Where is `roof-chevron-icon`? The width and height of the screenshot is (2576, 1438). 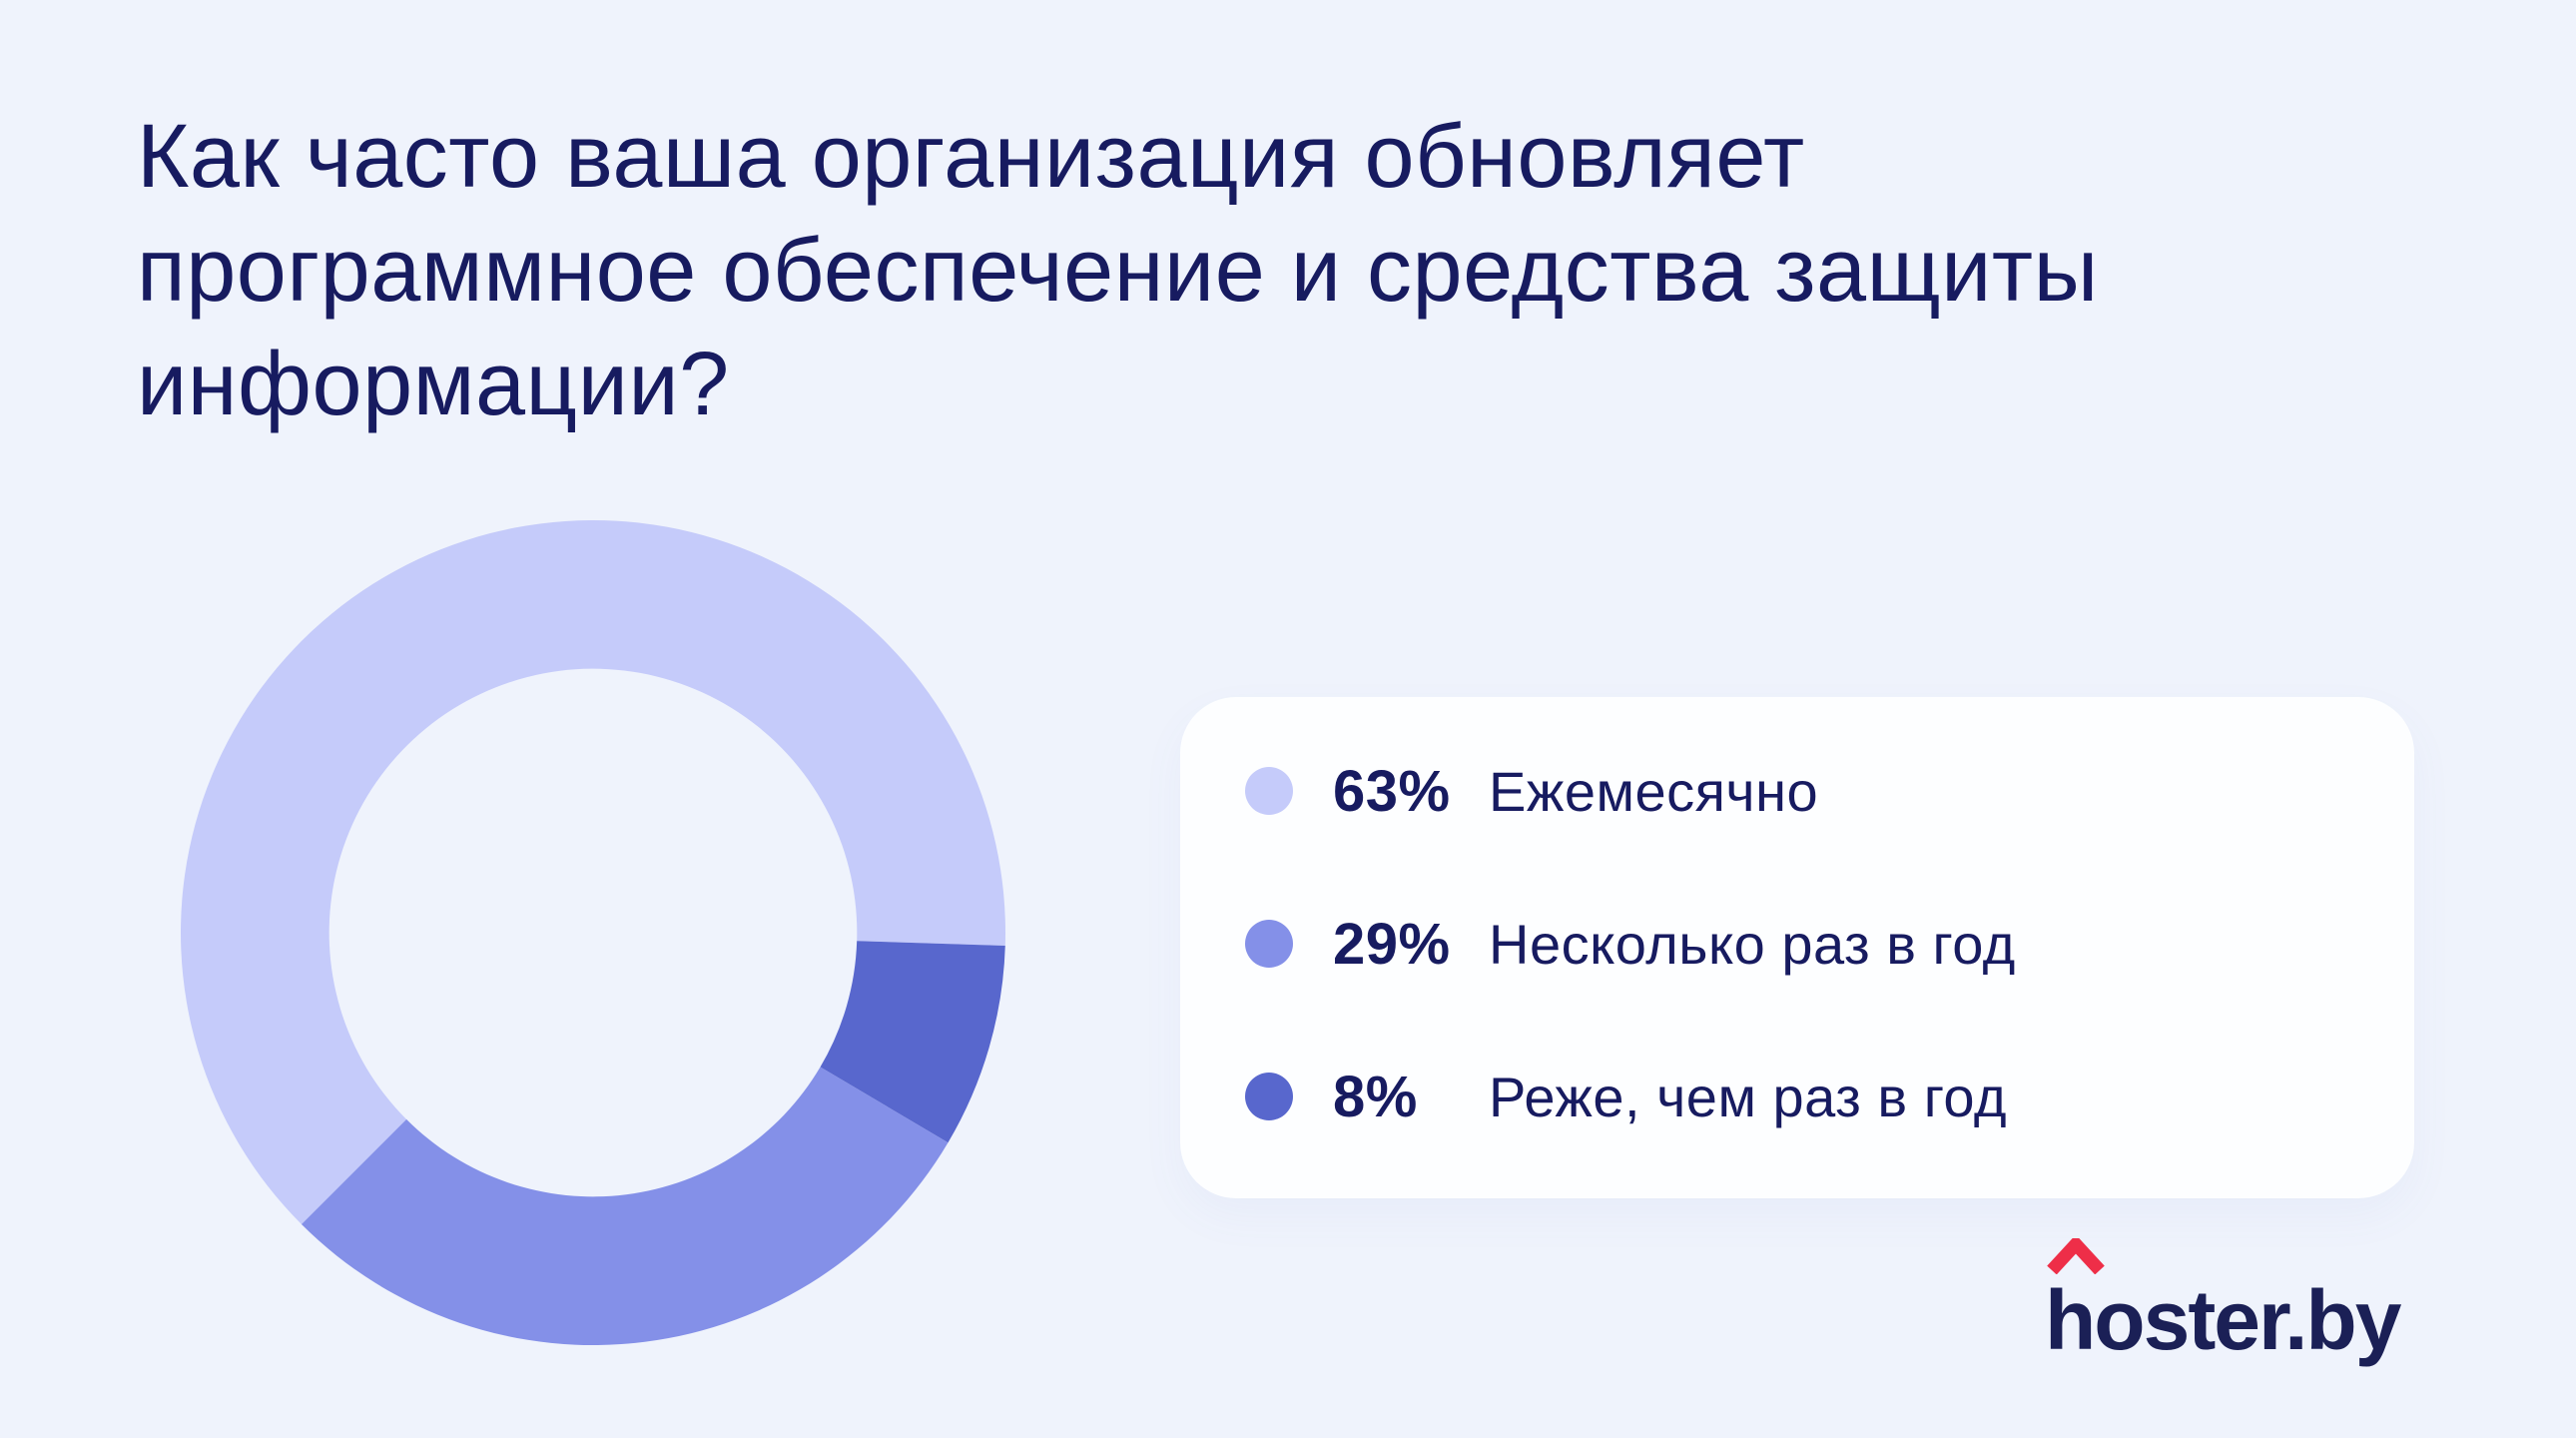
roof-chevron-icon is located at coordinates (2076, 1256).